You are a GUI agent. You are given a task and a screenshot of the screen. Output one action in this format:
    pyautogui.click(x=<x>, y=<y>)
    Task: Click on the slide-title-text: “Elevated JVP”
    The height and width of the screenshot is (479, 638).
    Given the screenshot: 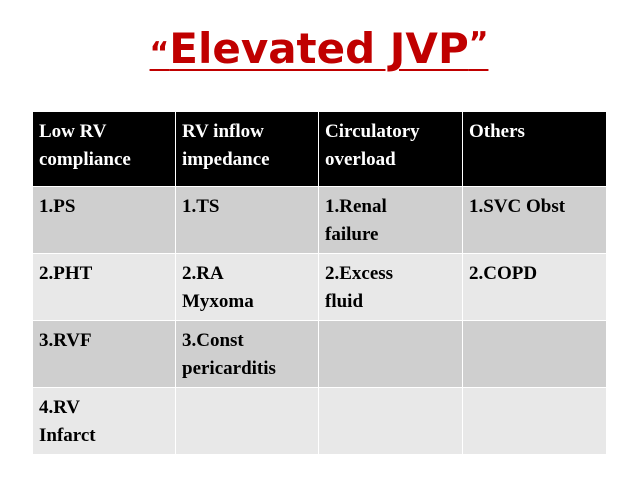 What is the action you would take?
    pyautogui.click(x=319, y=49)
    